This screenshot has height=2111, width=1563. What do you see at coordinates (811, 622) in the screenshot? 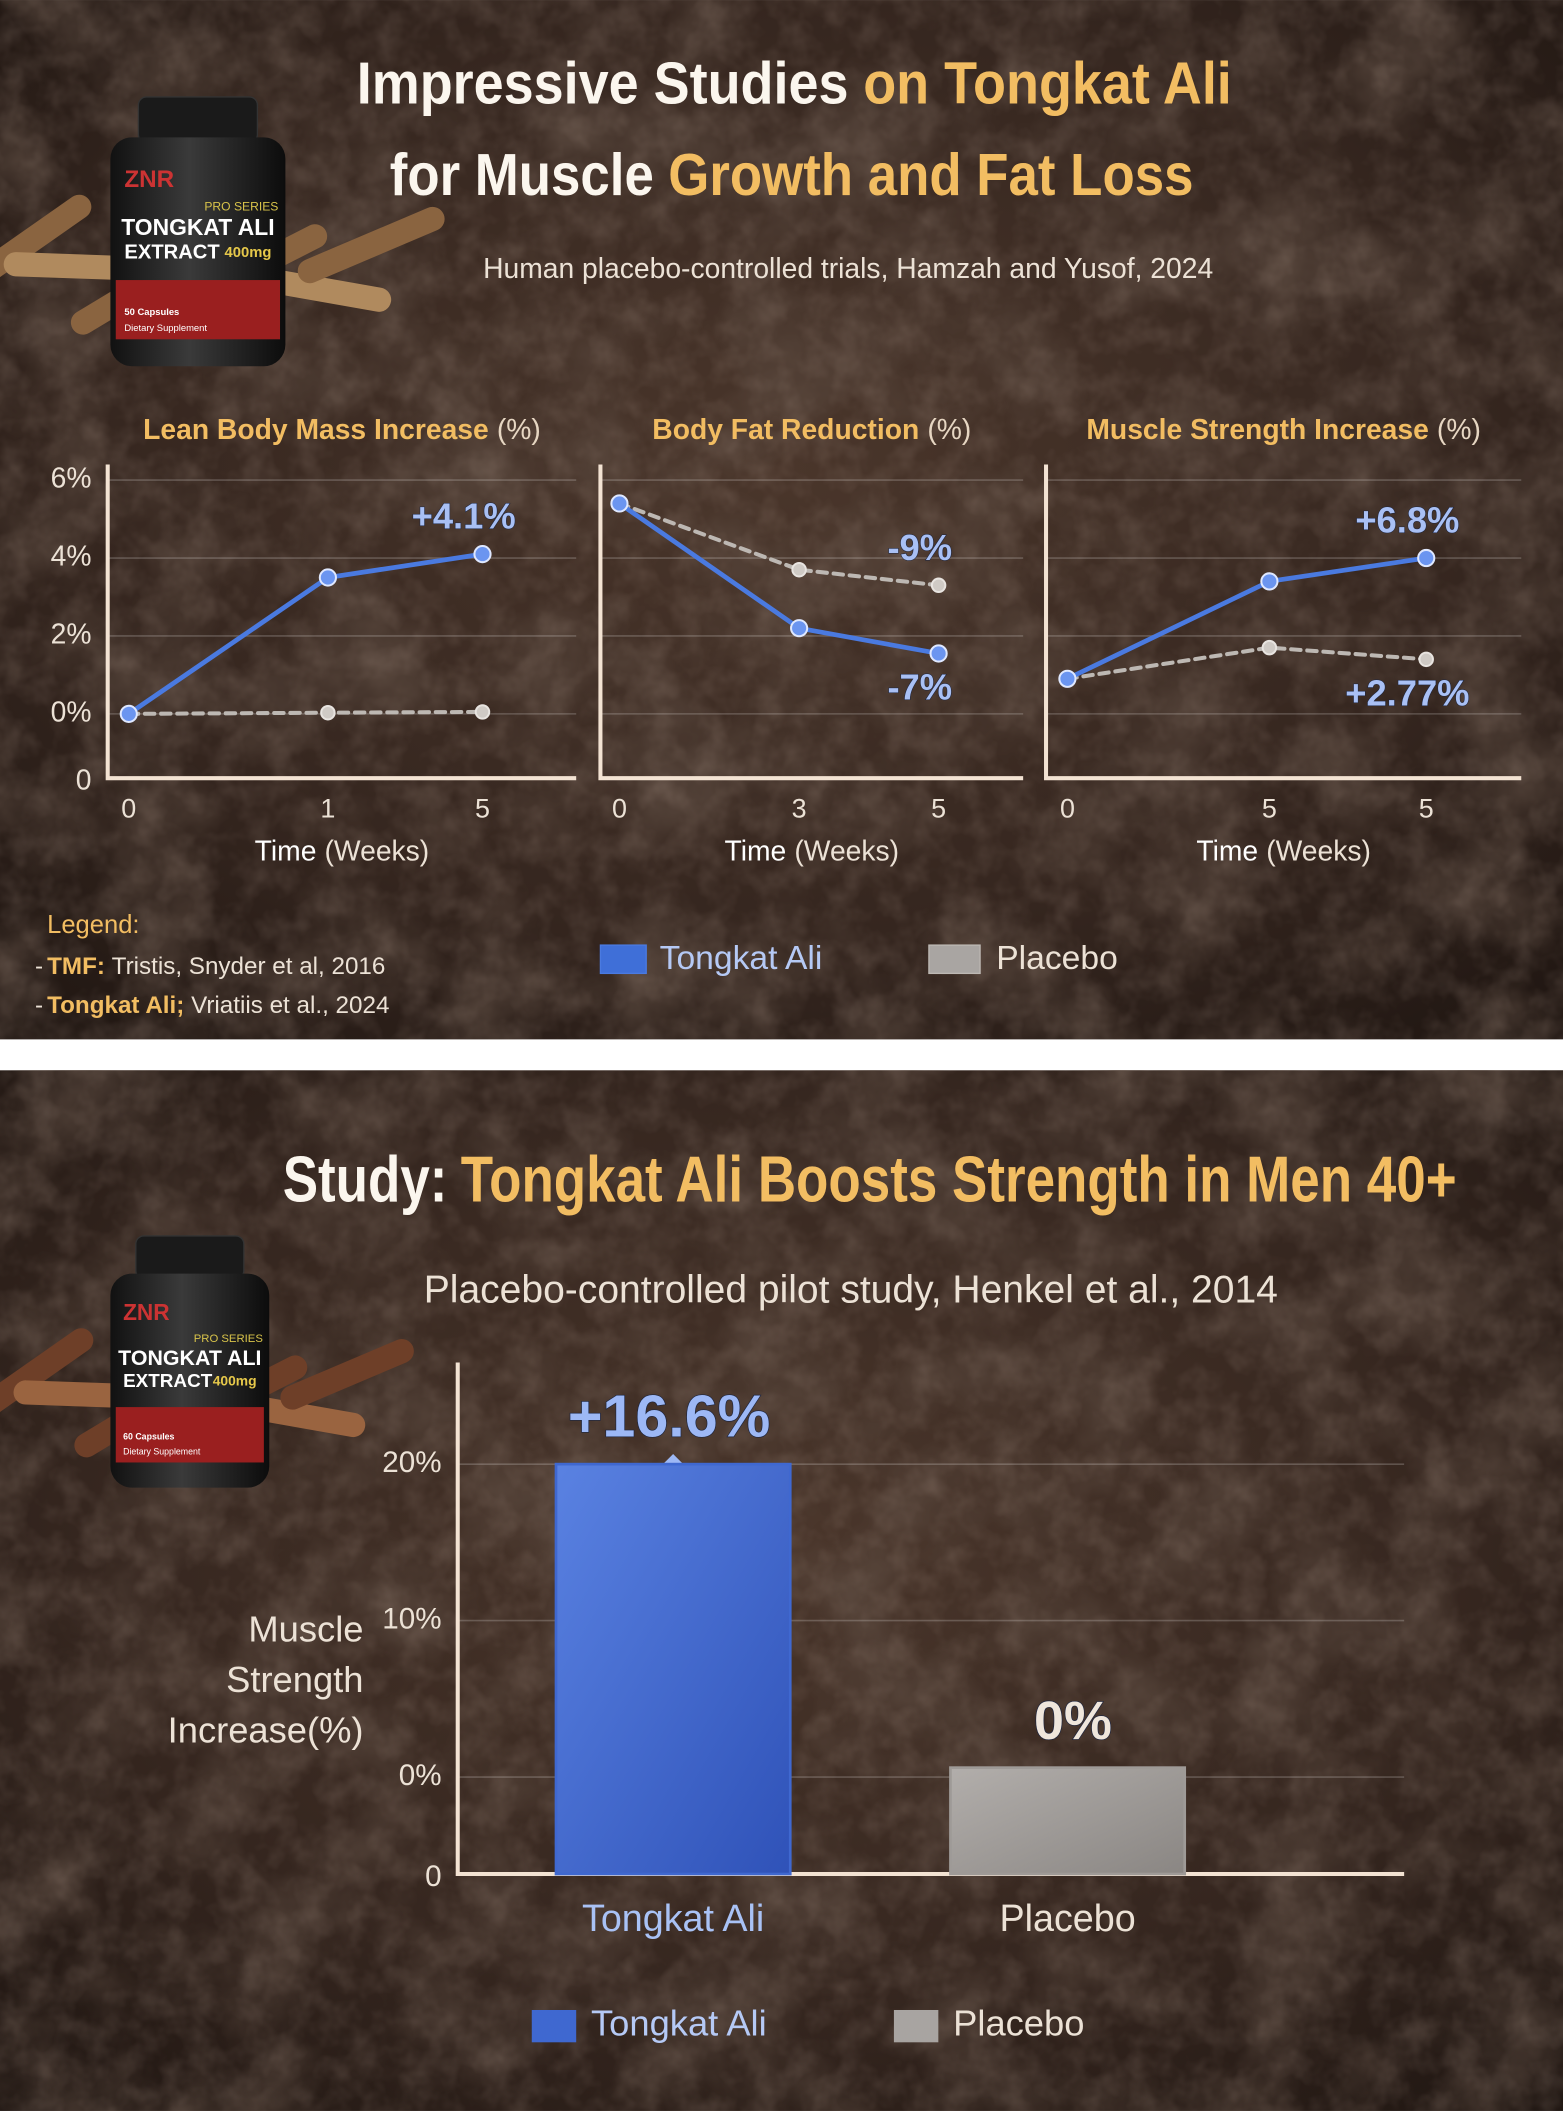
I see `axis` at bounding box center [811, 622].